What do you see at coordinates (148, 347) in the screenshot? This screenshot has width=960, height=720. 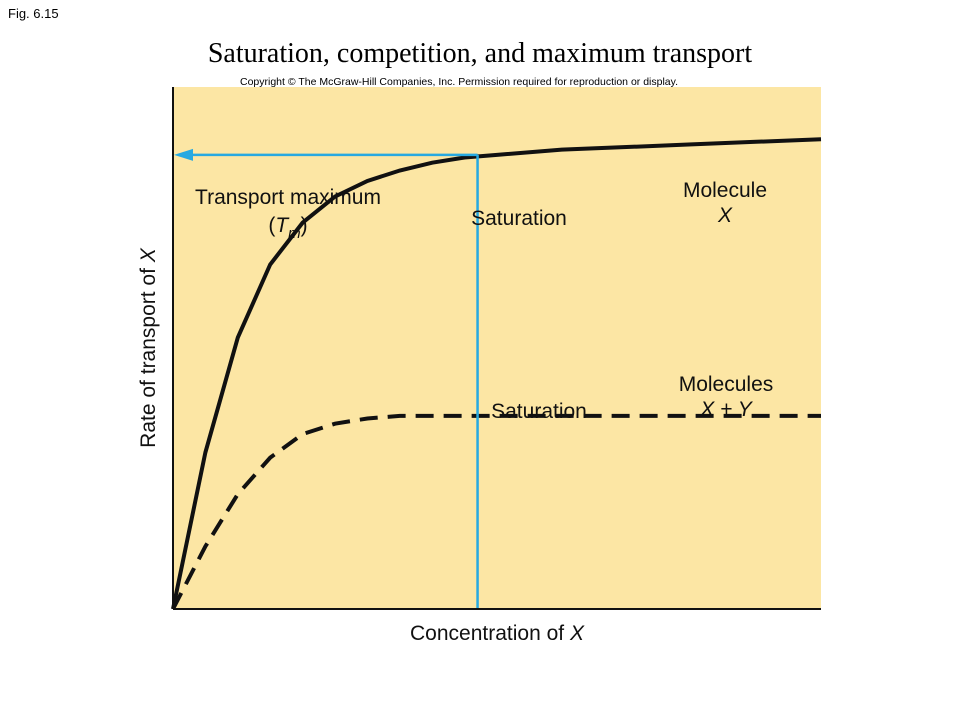 I see `y-axis-label: Rate of transport of X` at bounding box center [148, 347].